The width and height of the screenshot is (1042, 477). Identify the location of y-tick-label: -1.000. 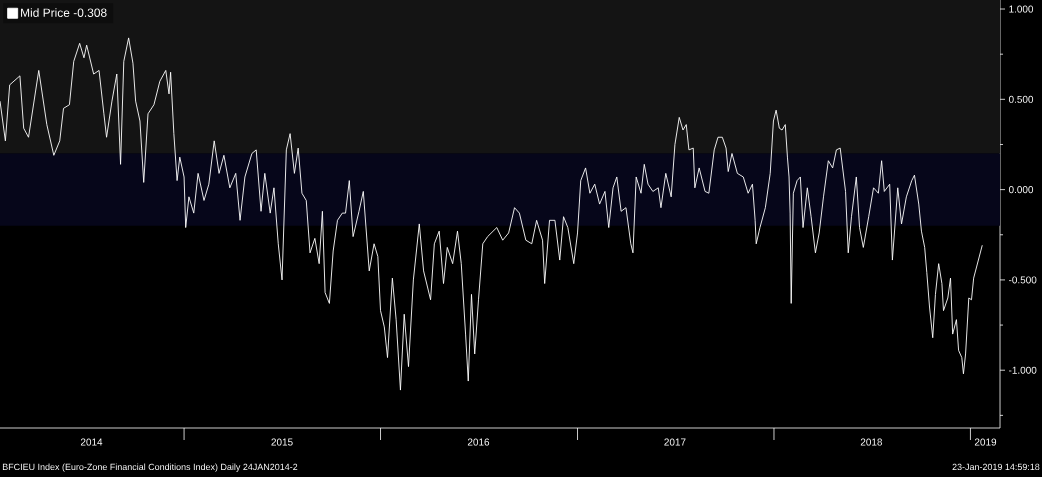
(1022, 370).